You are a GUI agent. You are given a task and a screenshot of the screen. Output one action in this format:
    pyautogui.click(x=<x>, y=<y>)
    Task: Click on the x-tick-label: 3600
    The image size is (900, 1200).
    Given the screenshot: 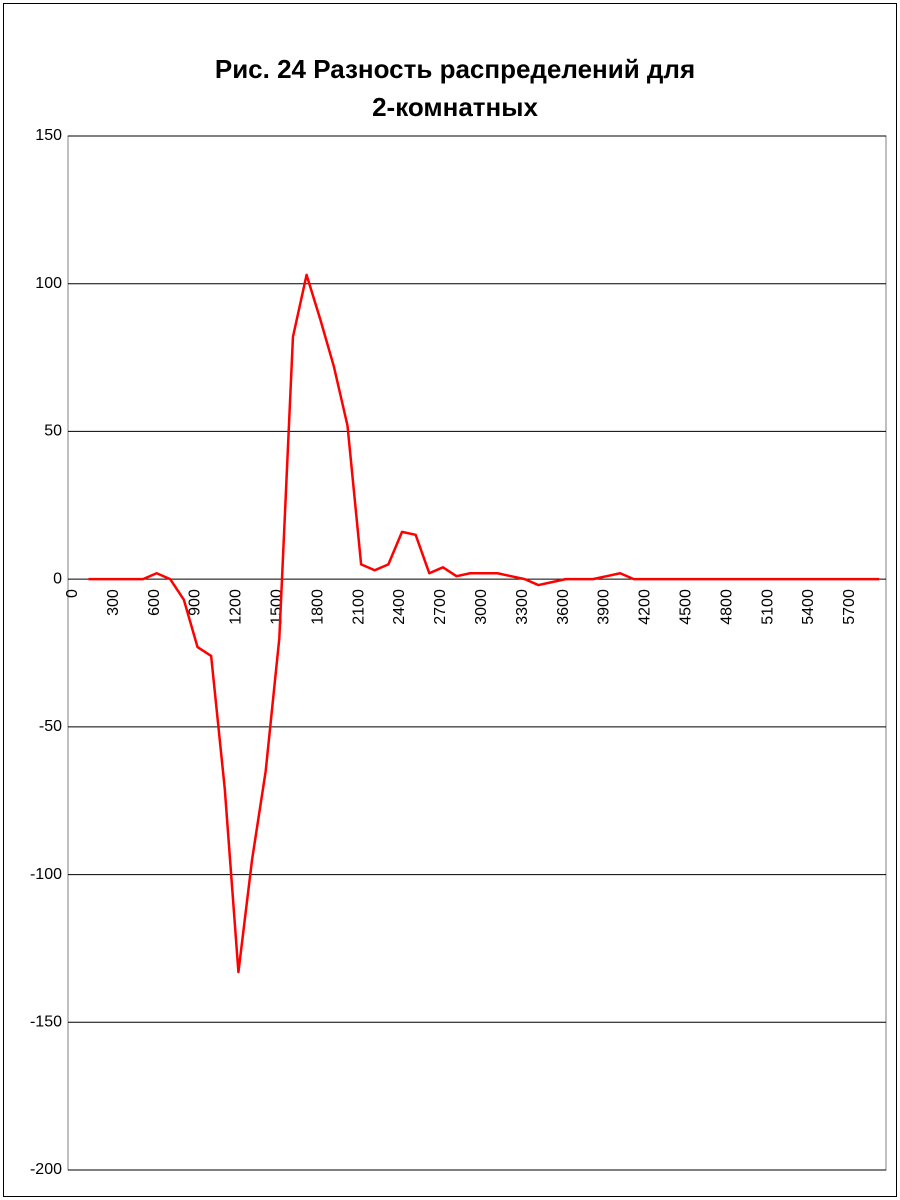 What is the action you would take?
    pyautogui.click(x=563, y=607)
    